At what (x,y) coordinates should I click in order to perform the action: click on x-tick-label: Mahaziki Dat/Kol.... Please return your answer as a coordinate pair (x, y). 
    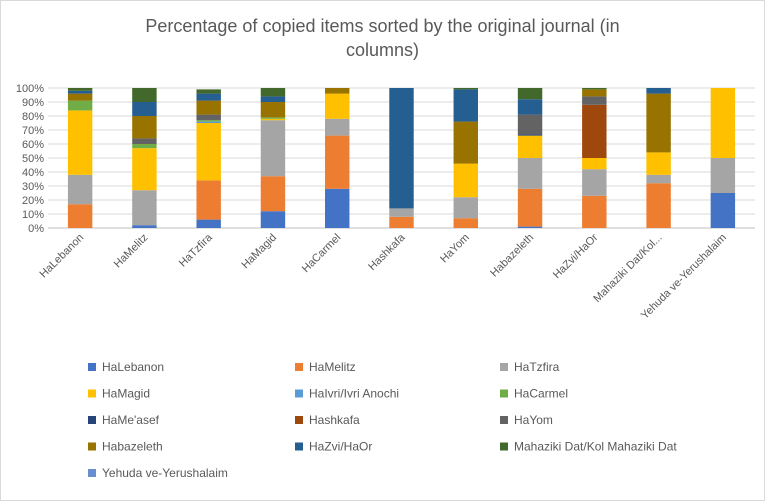
    Looking at the image, I should click on (627, 268).